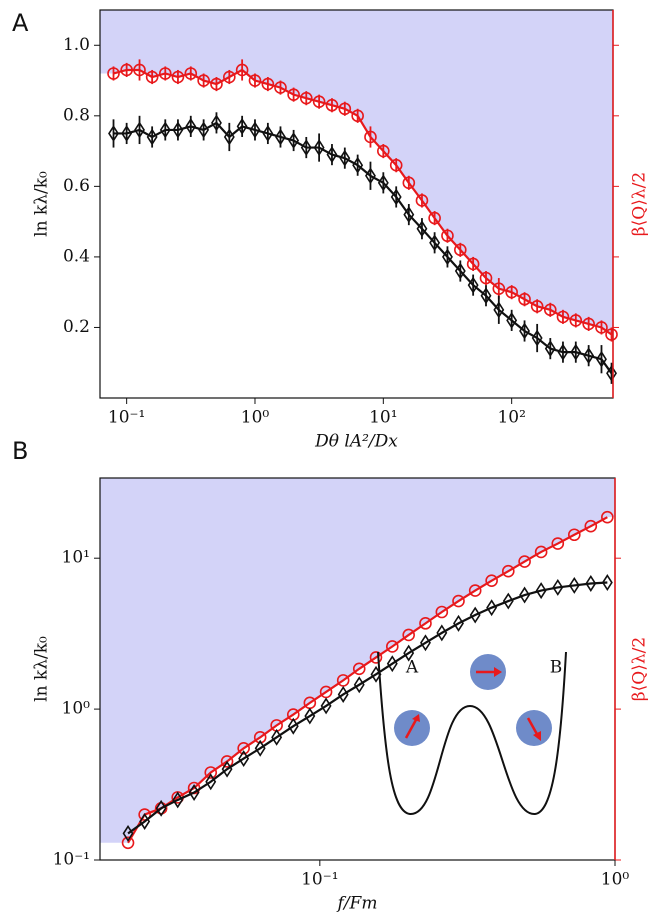 The width and height of the screenshot is (660, 924). Describe the element at coordinates (76, 327) in the screenshot. I see `y-tick-label: 0.2` at that location.